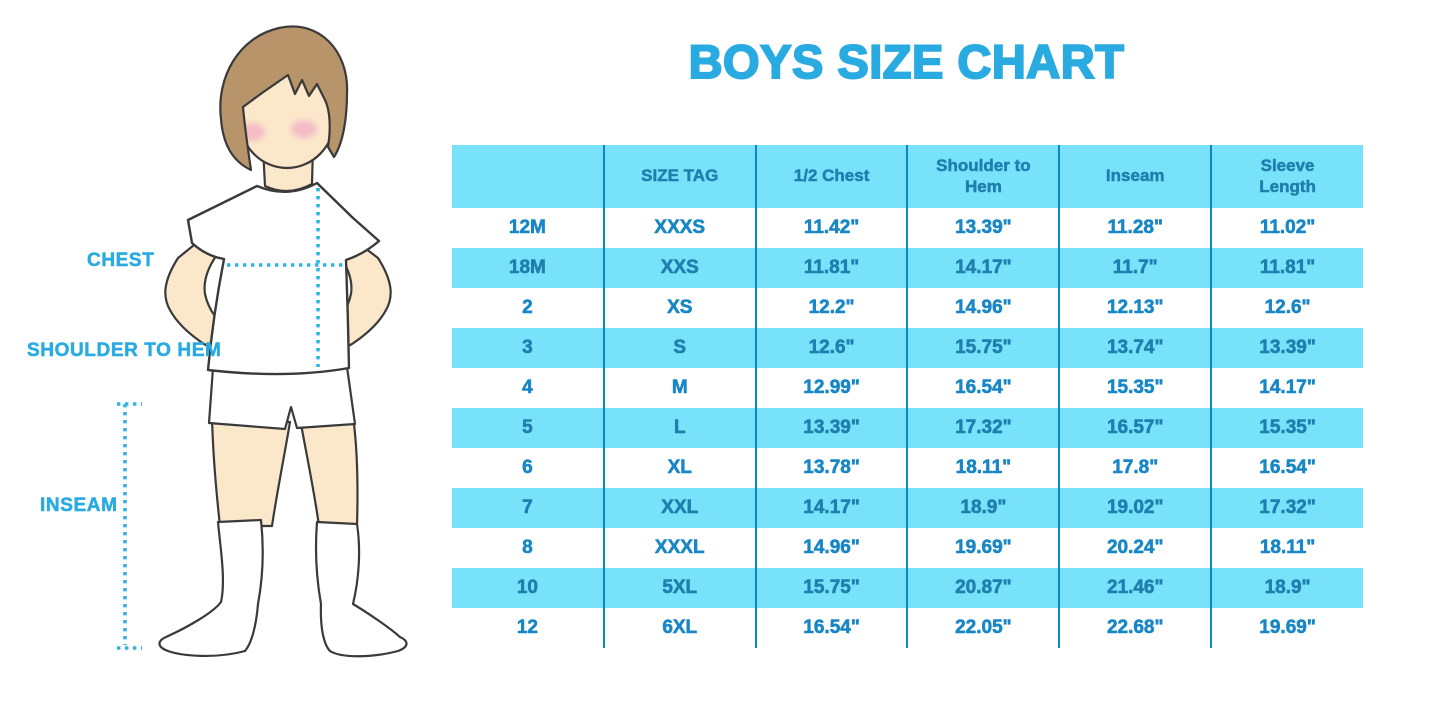 The image size is (1445, 723). What do you see at coordinates (832, 176) in the screenshot?
I see `column-header-half-chest: 1/2 Chest` at bounding box center [832, 176].